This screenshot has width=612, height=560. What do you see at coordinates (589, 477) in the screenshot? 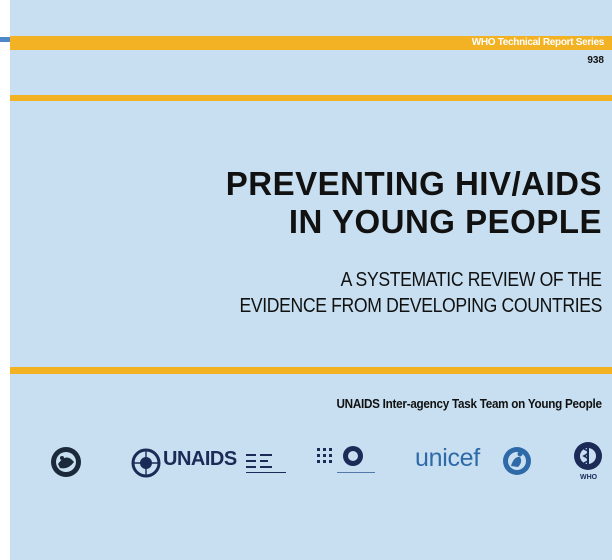
I see `who-wordmark: WHO` at bounding box center [589, 477].